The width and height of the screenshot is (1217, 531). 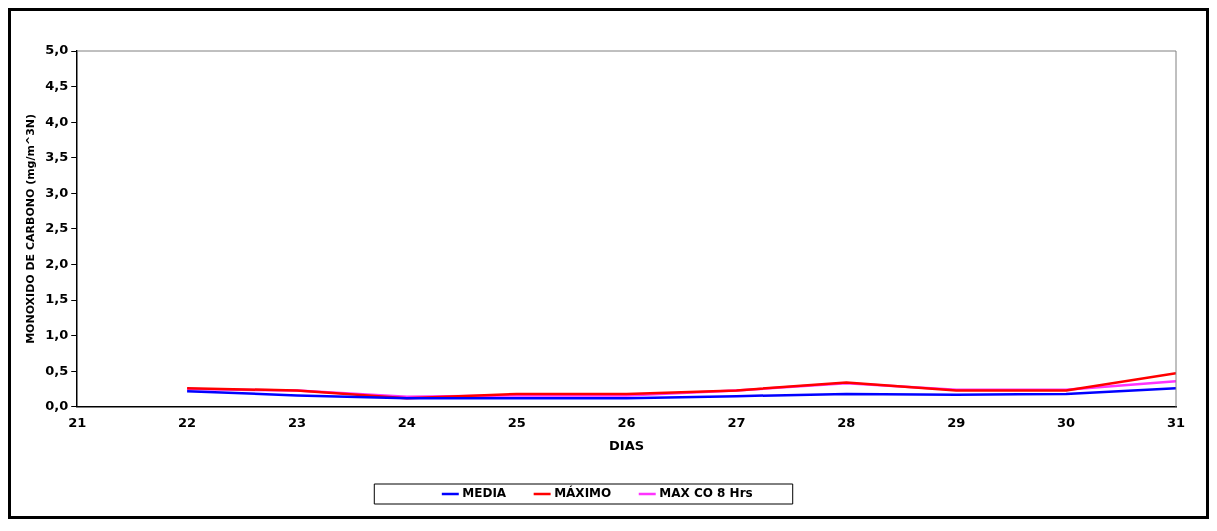 I want to click on y-tick-label: 5,0, so click(x=57, y=50).